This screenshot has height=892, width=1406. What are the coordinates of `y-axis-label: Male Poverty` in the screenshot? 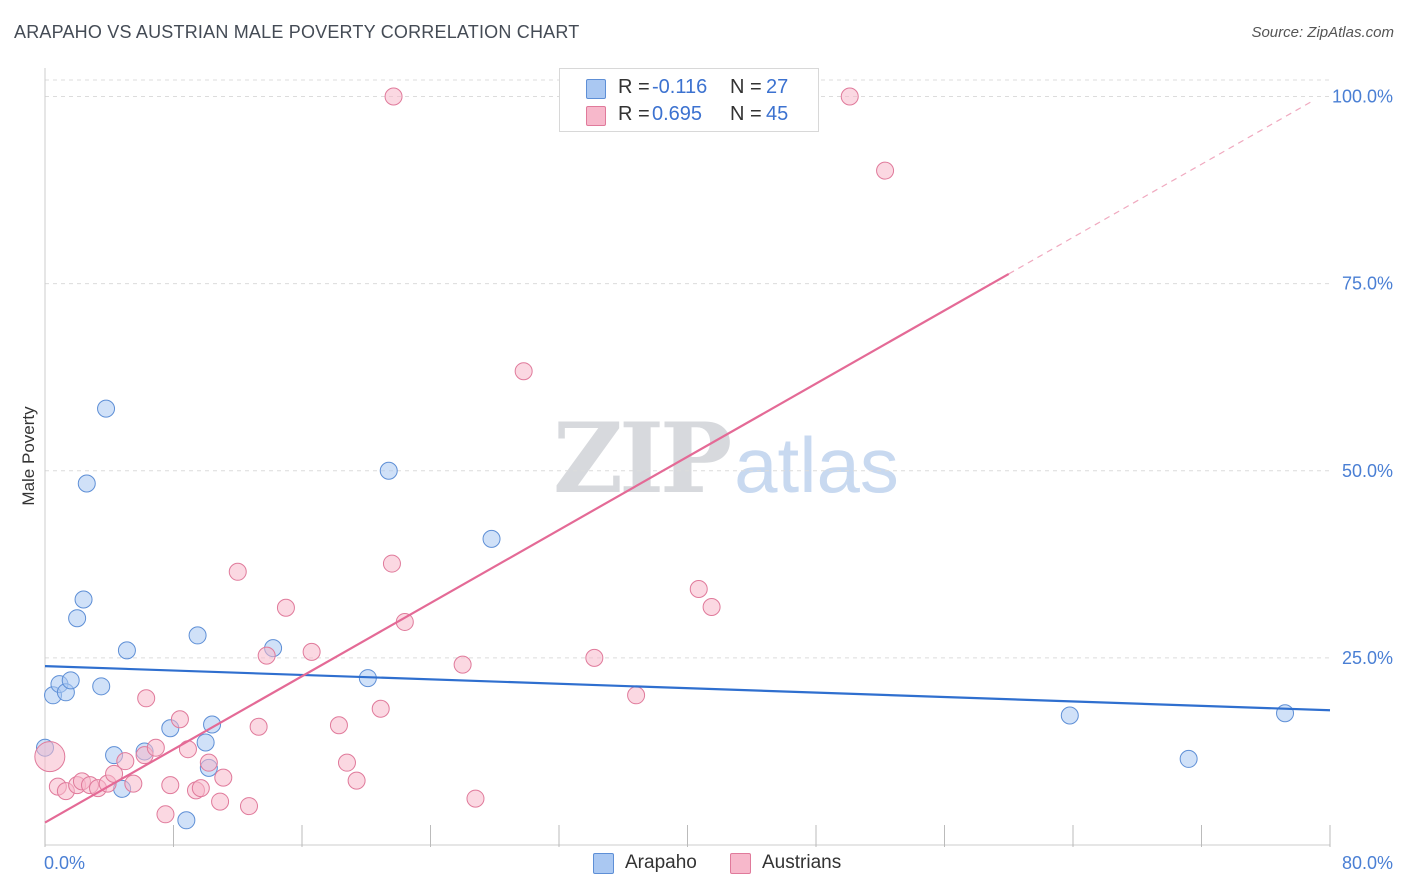 It's located at (28, 456).